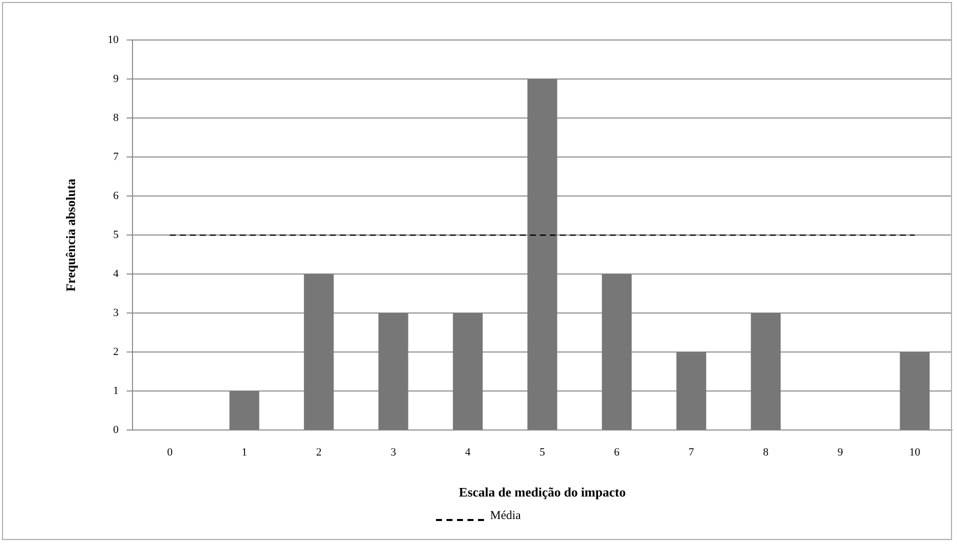 Image resolution: width=957 pixels, height=544 pixels. What do you see at coordinates (116, 274) in the screenshot?
I see `y-tick-label: 4` at bounding box center [116, 274].